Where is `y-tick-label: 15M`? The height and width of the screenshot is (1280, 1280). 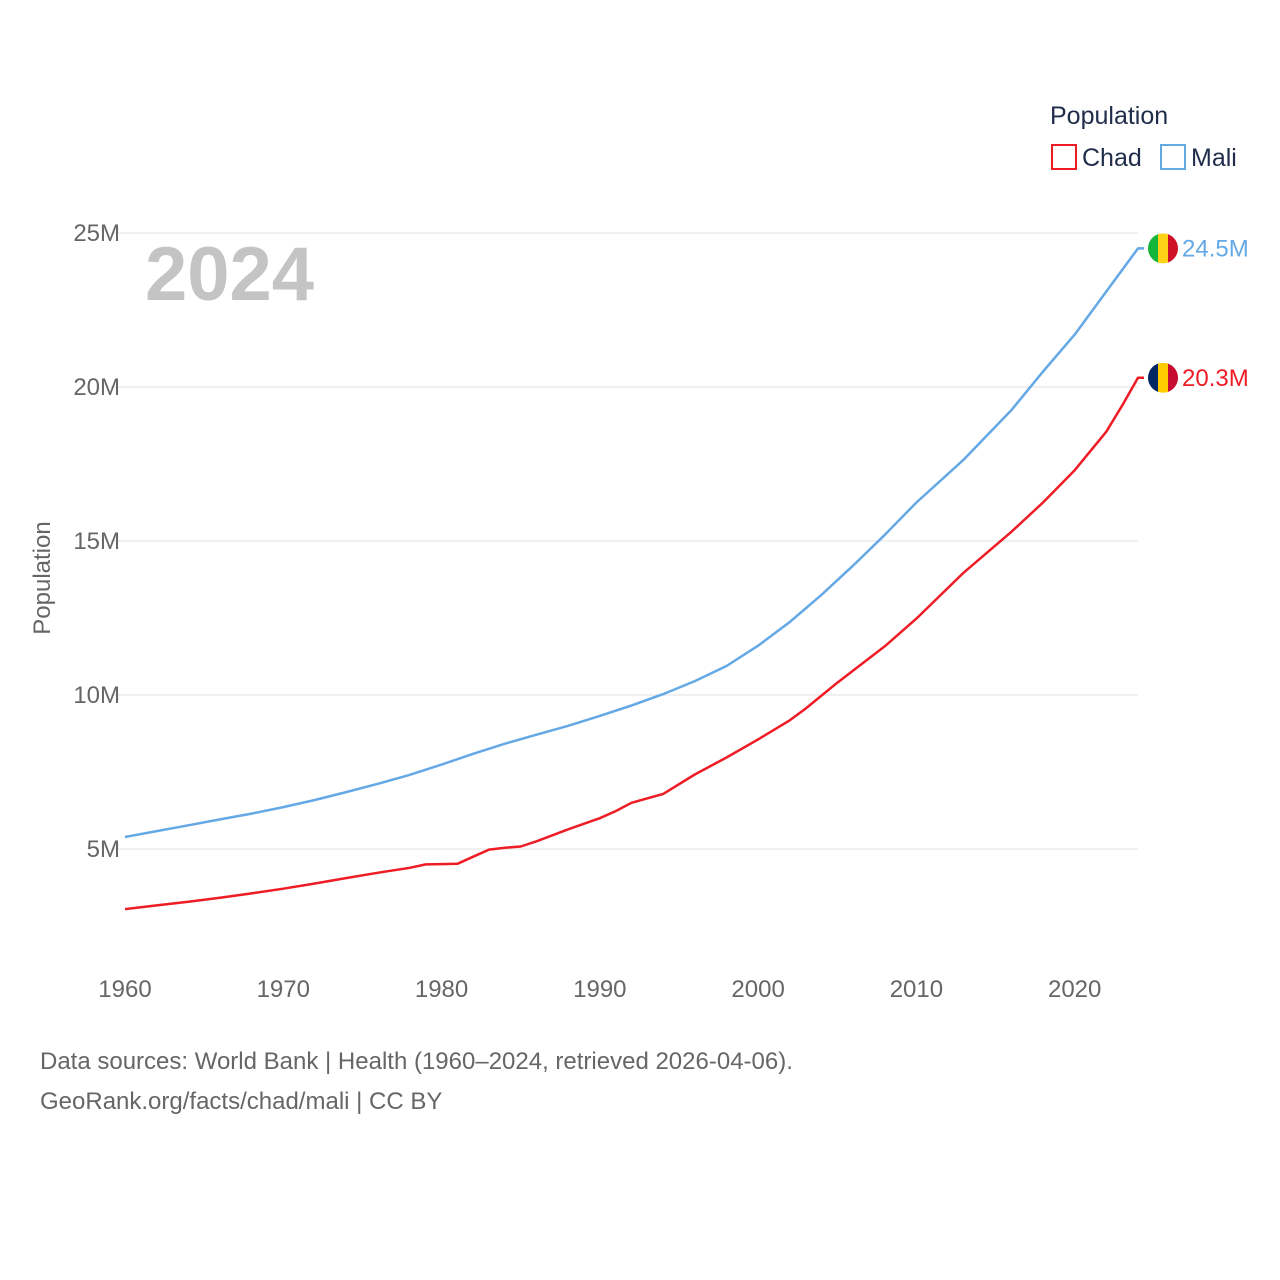 y-tick-label: 15M is located at coordinates (96, 541).